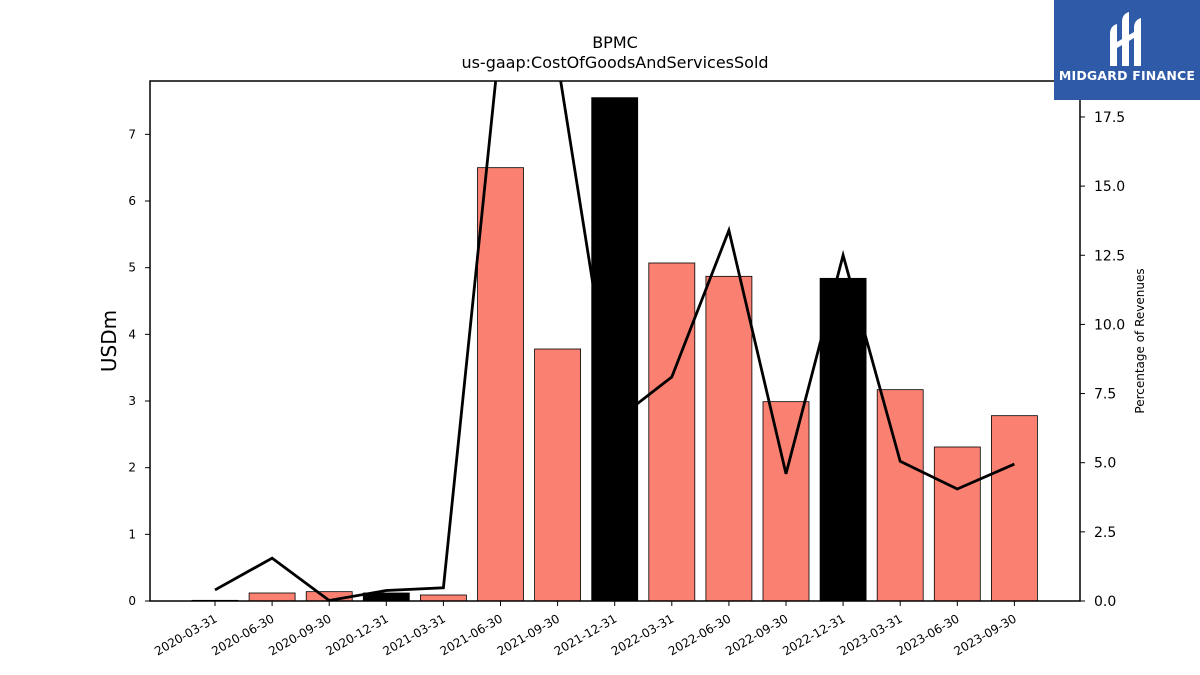 This screenshot has height=675, width=1200. Describe the element at coordinates (642, 634) in the screenshot. I see `x-tick-label: 2022-03-31` at that location.